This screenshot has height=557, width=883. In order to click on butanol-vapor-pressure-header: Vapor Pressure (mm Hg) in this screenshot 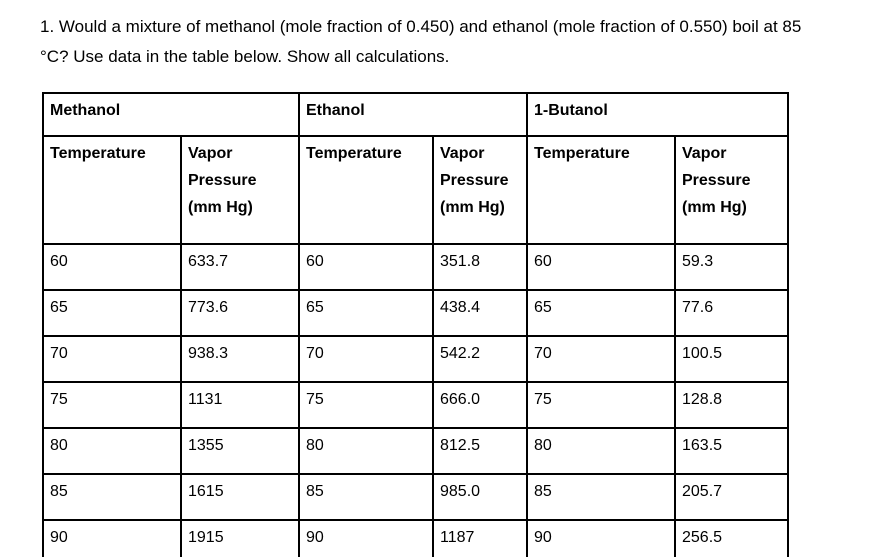, I will do `click(731, 190)`.